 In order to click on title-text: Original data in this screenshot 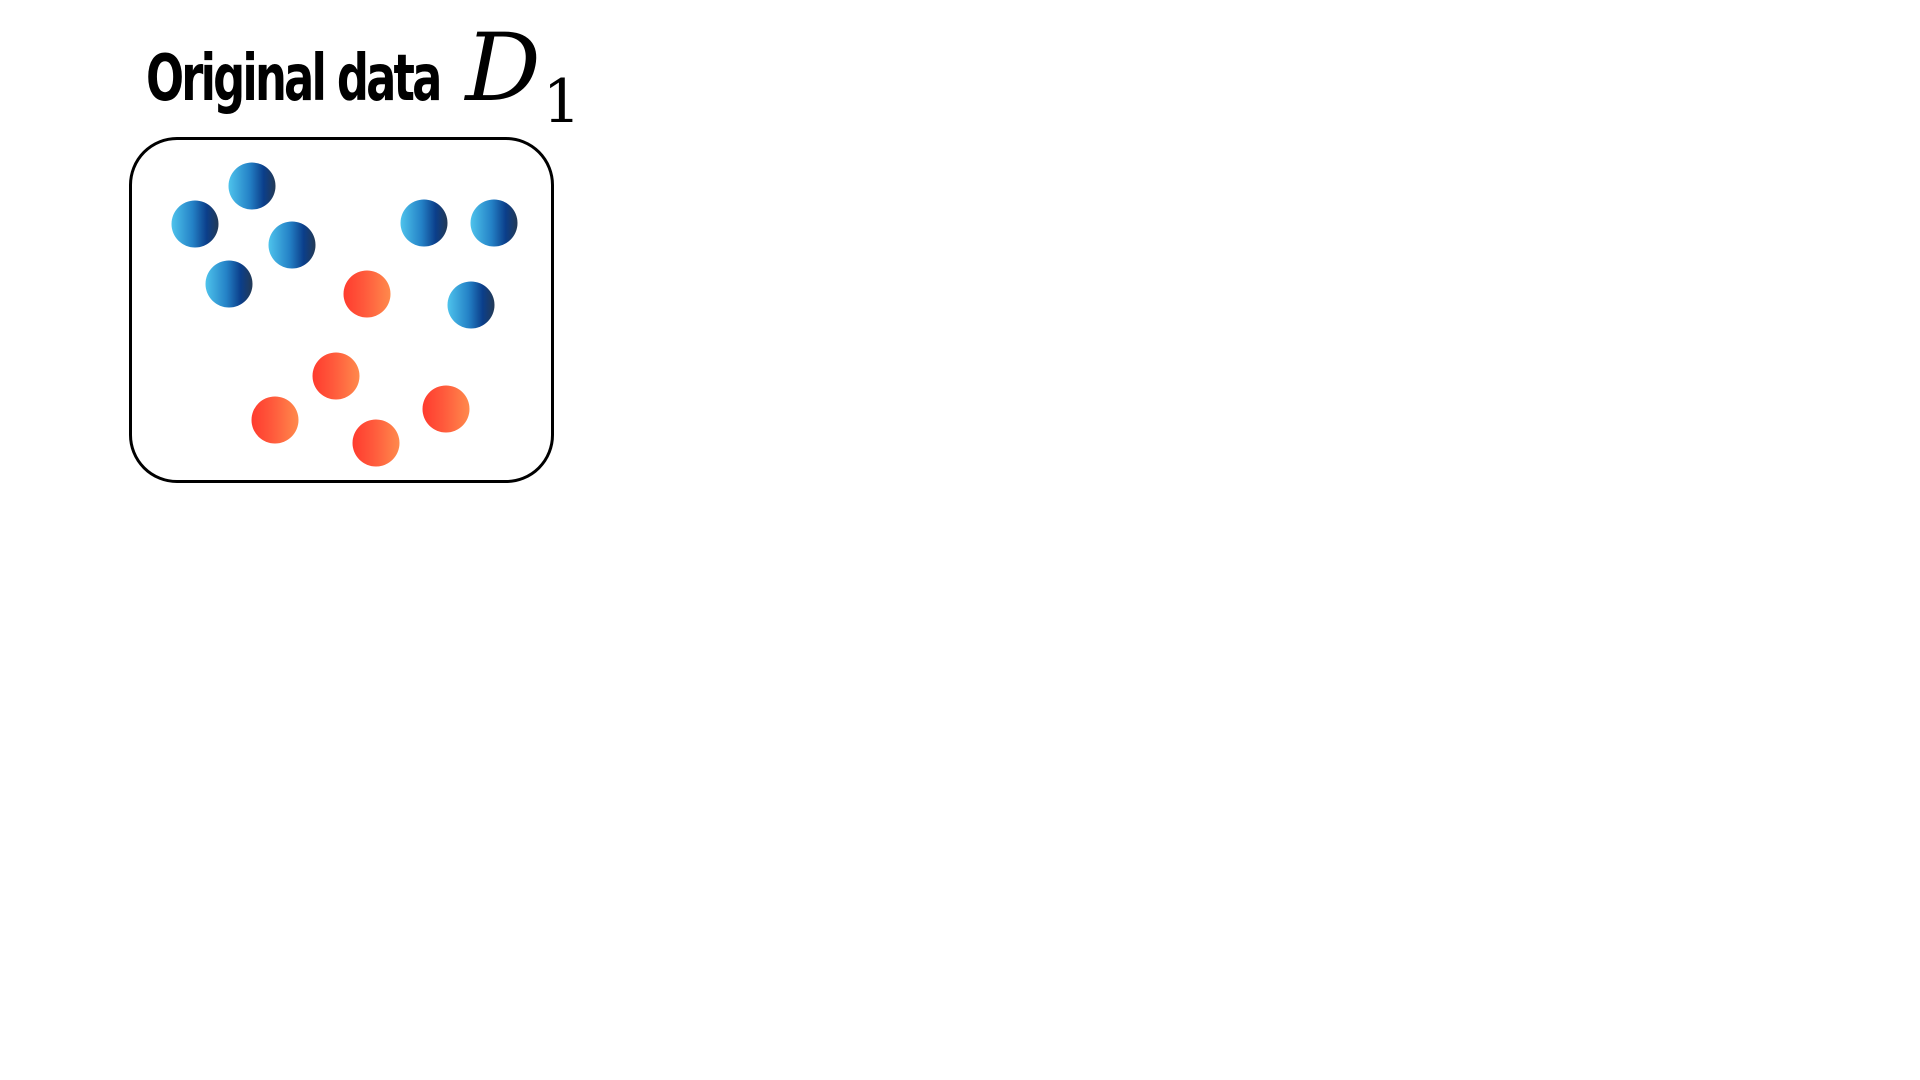, I will do `click(294, 79)`.